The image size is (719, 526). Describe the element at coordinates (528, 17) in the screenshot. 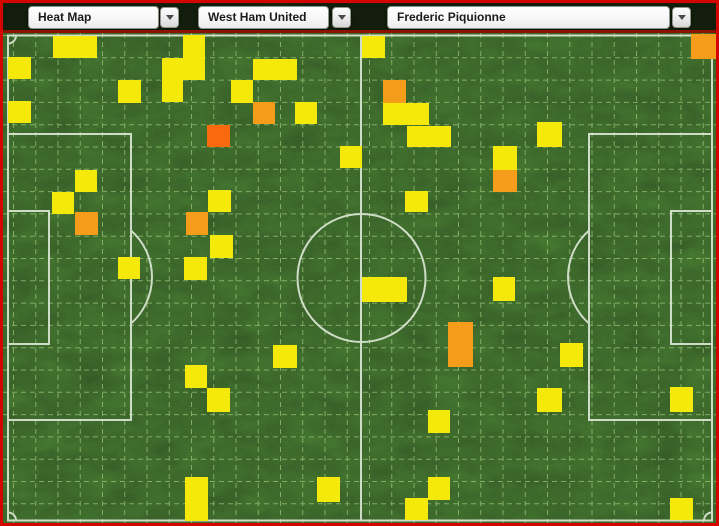

I see `player-dropdown: Frederic Piquionne` at that location.